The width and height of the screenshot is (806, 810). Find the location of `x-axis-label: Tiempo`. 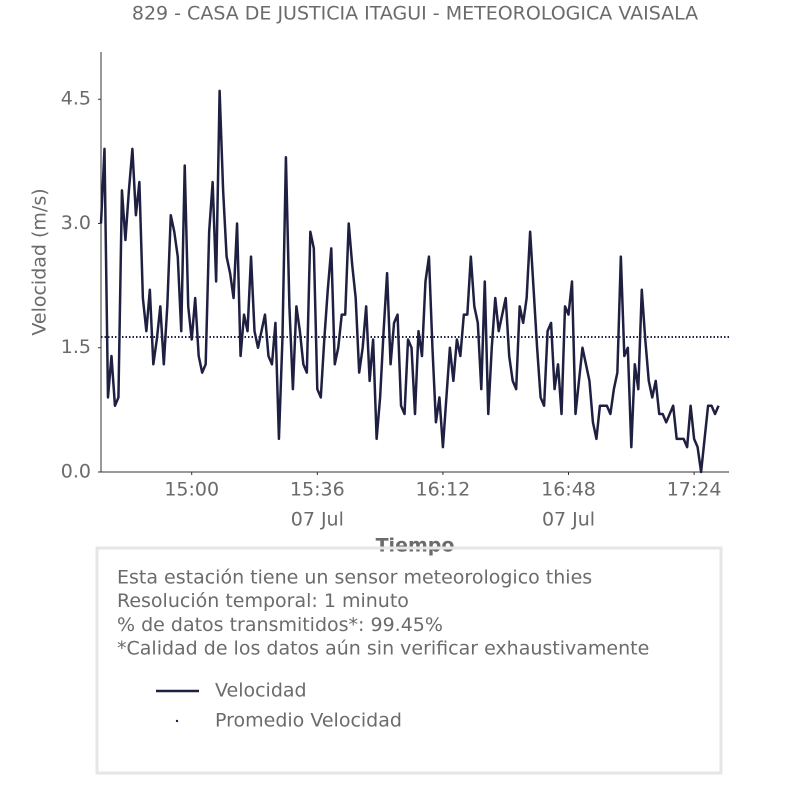

x-axis-label: Tiempo is located at coordinates (415, 546).